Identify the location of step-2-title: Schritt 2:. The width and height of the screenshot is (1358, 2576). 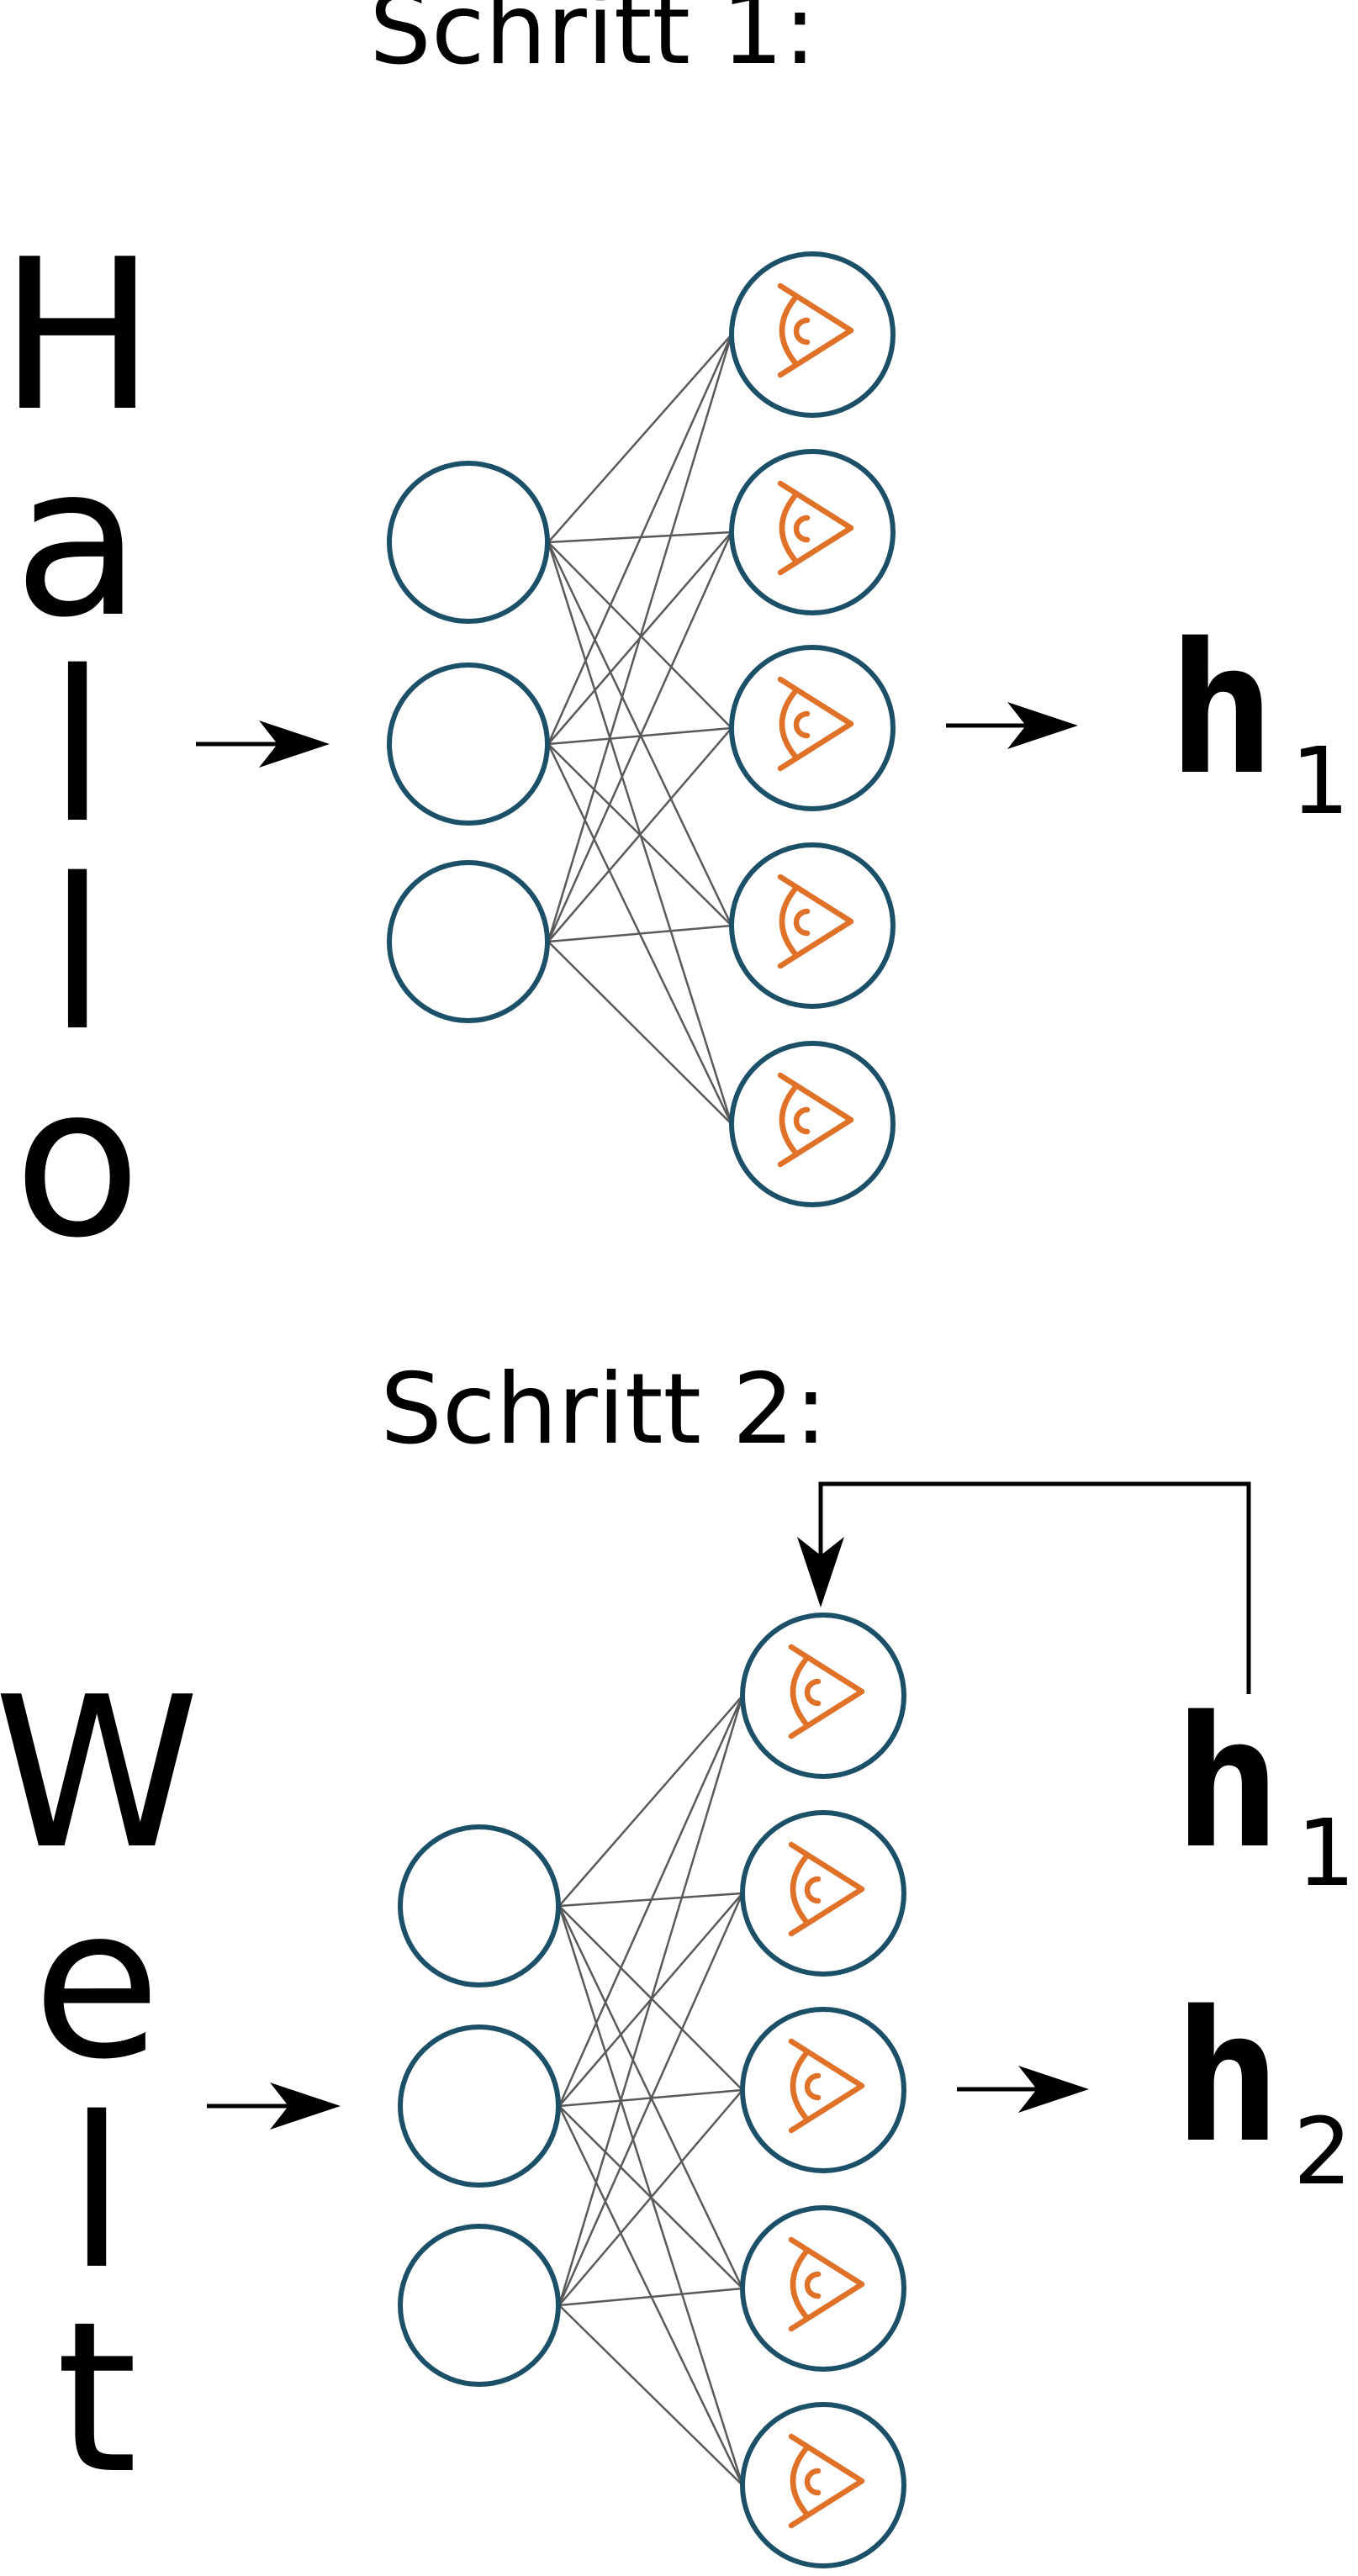
(603, 1409).